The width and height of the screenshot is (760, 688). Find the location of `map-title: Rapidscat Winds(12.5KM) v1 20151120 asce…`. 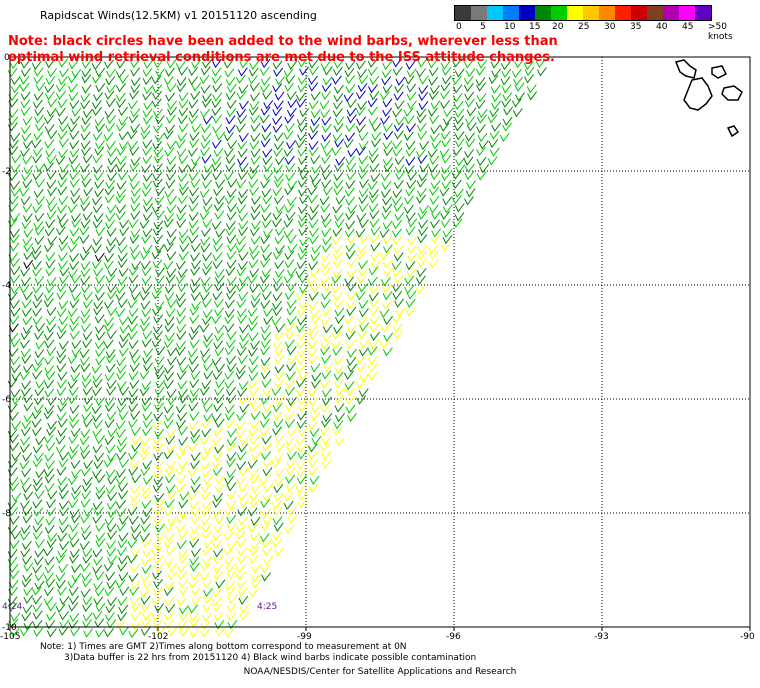

map-title: Rapidscat Winds(12.5KM) v1 20151120 asce… is located at coordinates (178, 15).